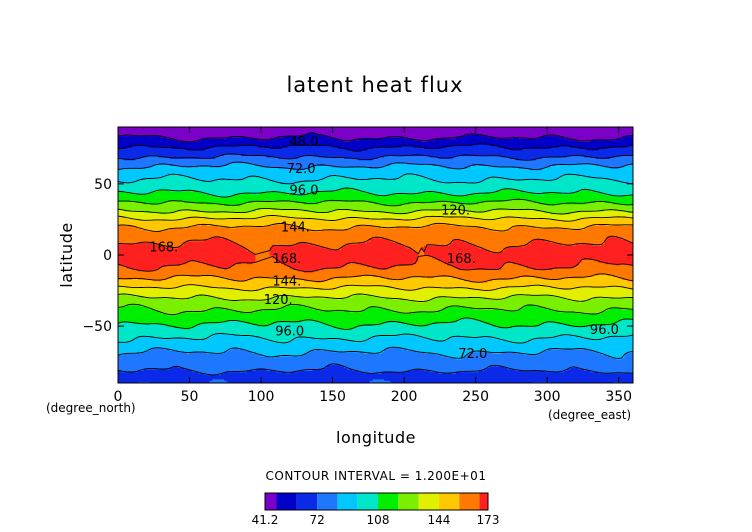 The height and width of the screenshot is (532, 752). What do you see at coordinates (374, 85) in the screenshot?
I see `chart-title: latent heat flux` at bounding box center [374, 85].